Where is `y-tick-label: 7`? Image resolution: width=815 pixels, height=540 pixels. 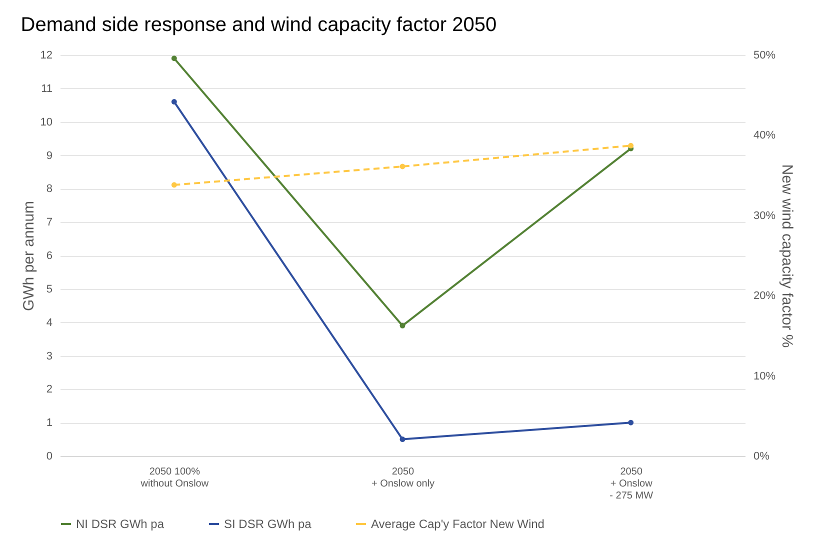 y-tick-label: 7 is located at coordinates (49, 222).